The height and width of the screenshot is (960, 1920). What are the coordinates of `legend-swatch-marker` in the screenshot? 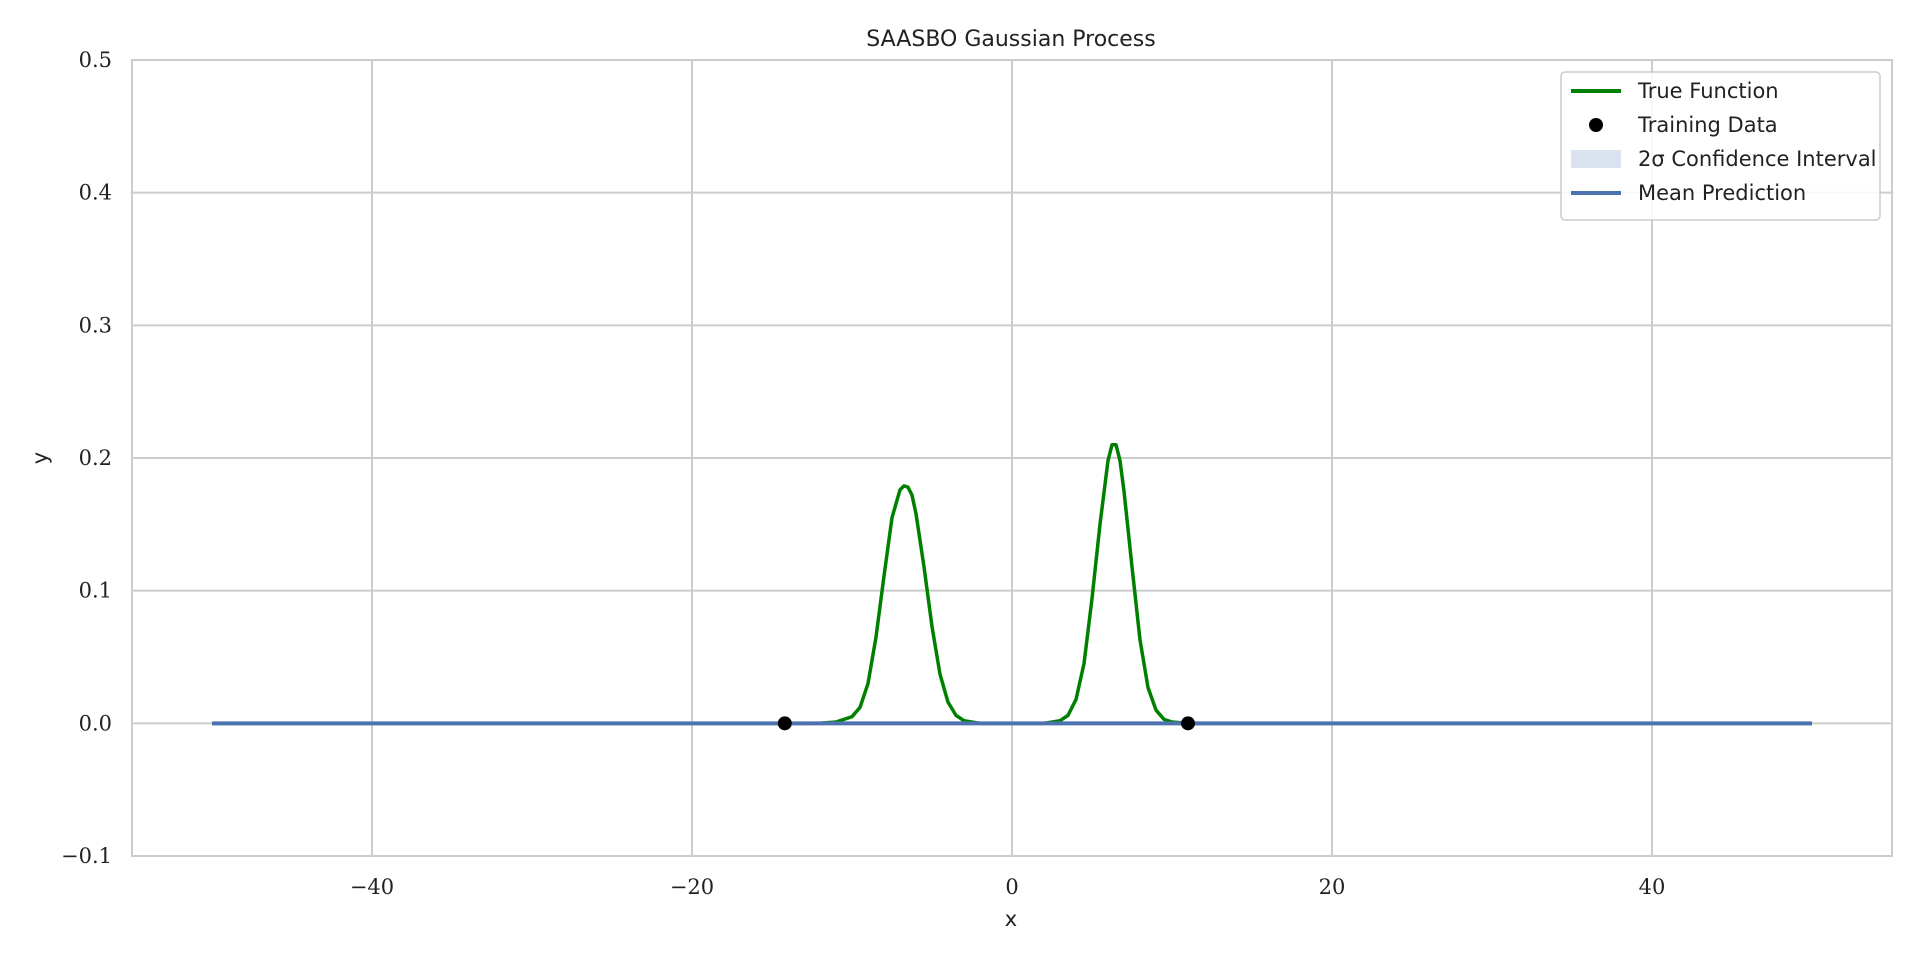 It's located at (1596, 125).